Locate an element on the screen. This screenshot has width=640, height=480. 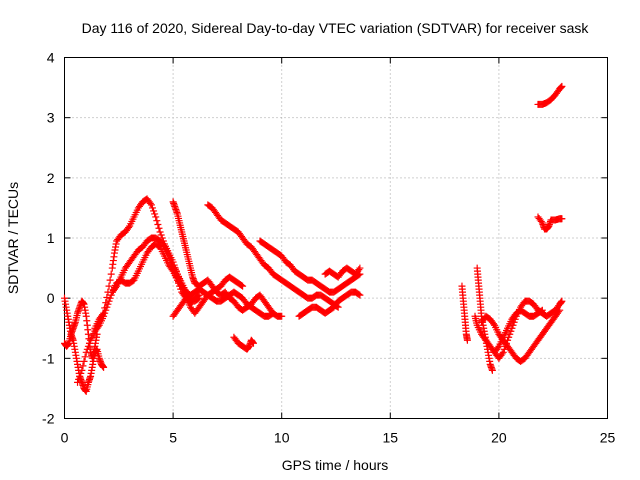
x-tick-label: 10 is located at coordinates (282, 438).